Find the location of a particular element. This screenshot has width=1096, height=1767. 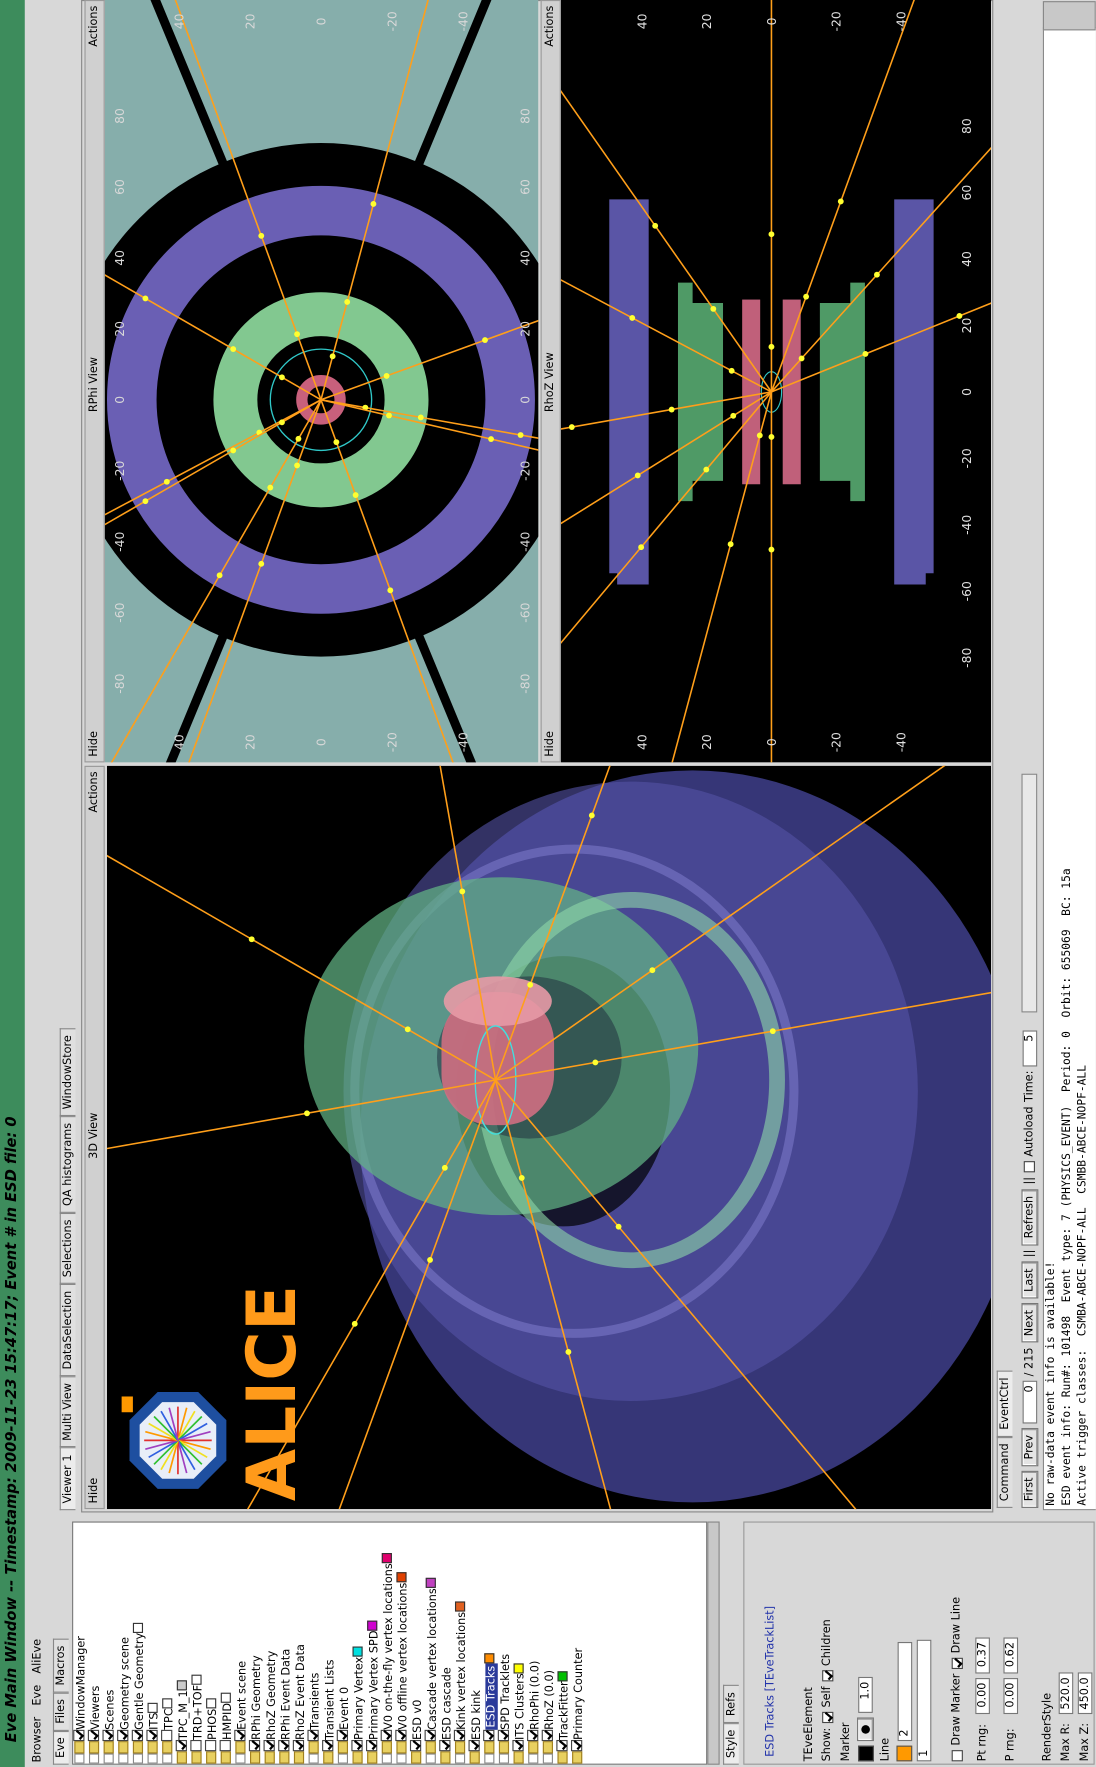

vertex-ellipse is located at coordinates (495, 1080).